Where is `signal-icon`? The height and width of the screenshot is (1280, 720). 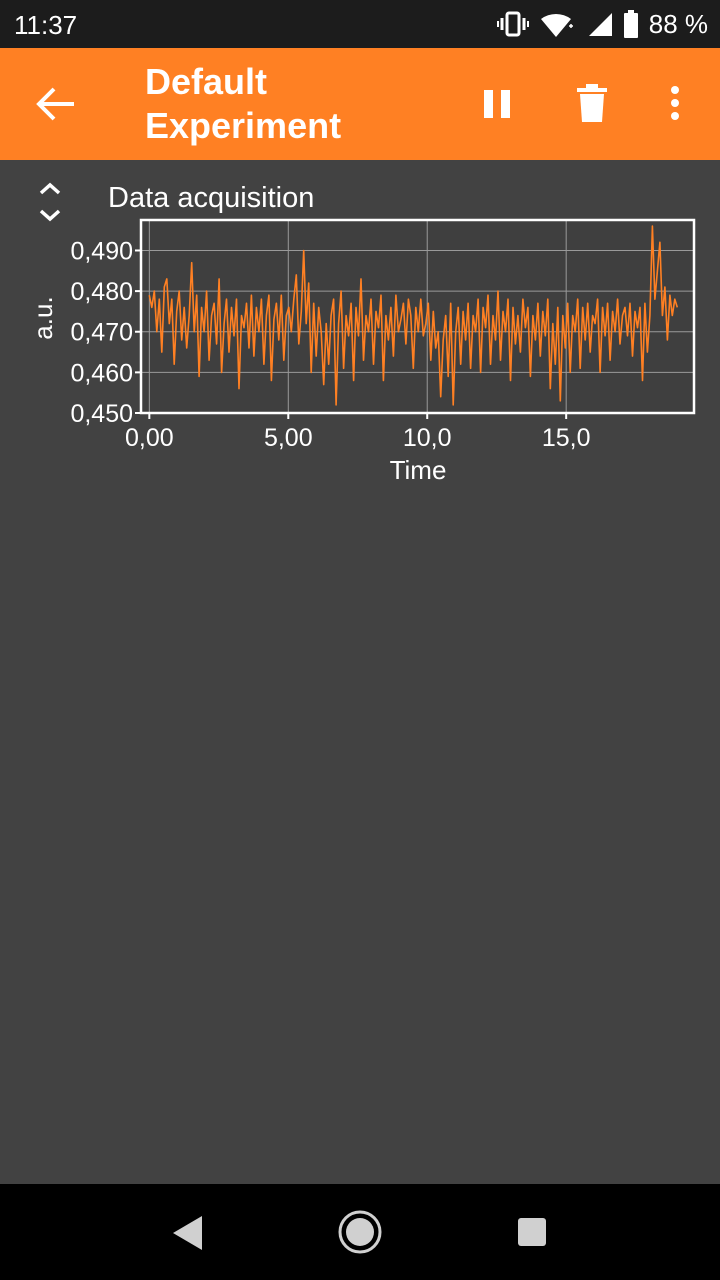
signal-icon is located at coordinates (600, 24).